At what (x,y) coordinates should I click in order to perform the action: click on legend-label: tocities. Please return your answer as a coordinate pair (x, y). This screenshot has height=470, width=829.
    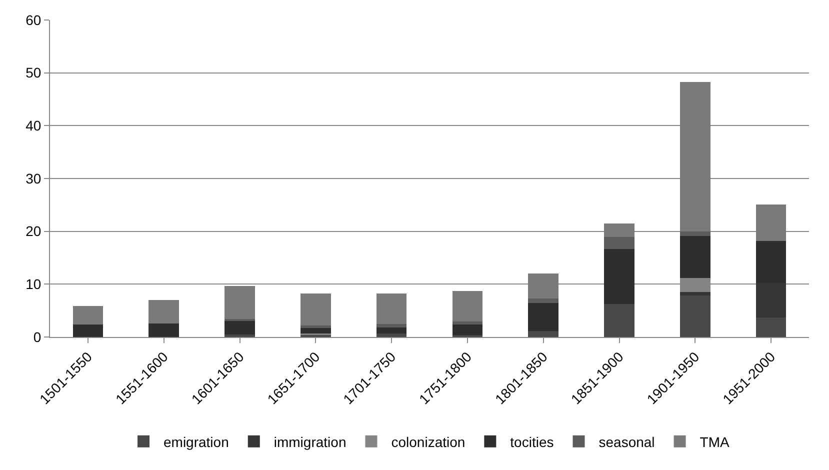
    Looking at the image, I should click on (532, 442).